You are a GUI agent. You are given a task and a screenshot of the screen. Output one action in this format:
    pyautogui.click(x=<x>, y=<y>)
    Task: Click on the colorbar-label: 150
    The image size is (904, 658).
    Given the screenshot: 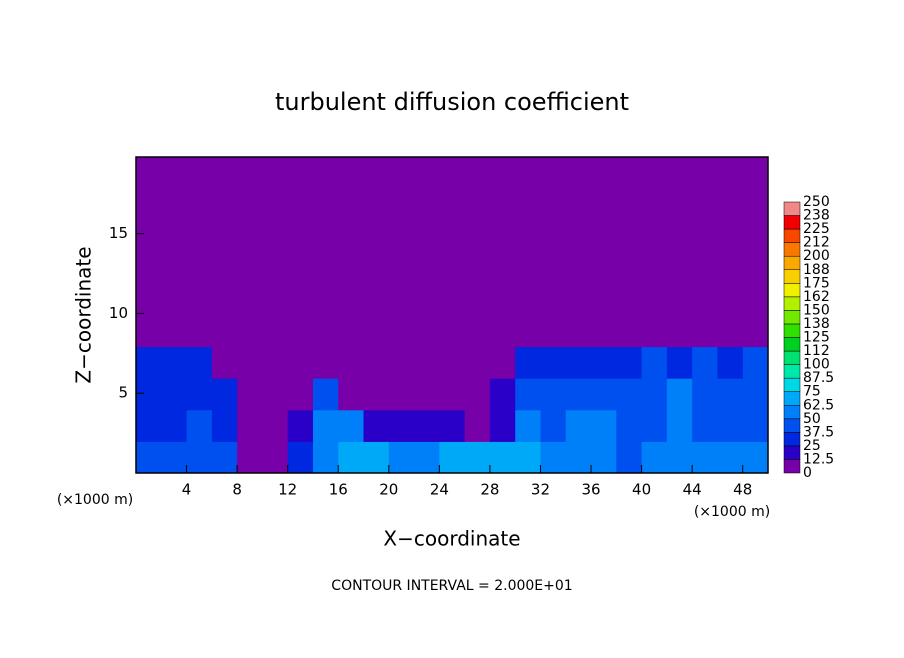 What is the action you would take?
    pyautogui.click(x=816, y=310)
    